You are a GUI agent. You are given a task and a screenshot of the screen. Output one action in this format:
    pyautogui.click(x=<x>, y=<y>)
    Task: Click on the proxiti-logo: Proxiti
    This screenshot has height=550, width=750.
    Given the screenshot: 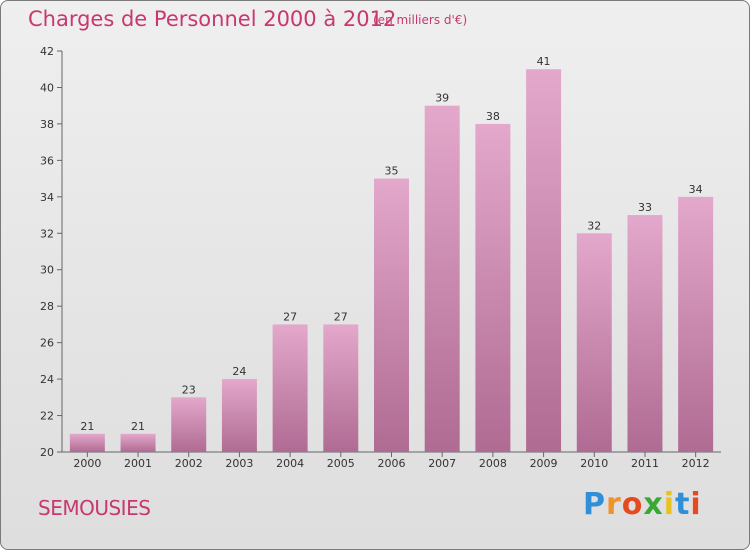 What is the action you would take?
    pyautogui.click(x=642, y=504)
    